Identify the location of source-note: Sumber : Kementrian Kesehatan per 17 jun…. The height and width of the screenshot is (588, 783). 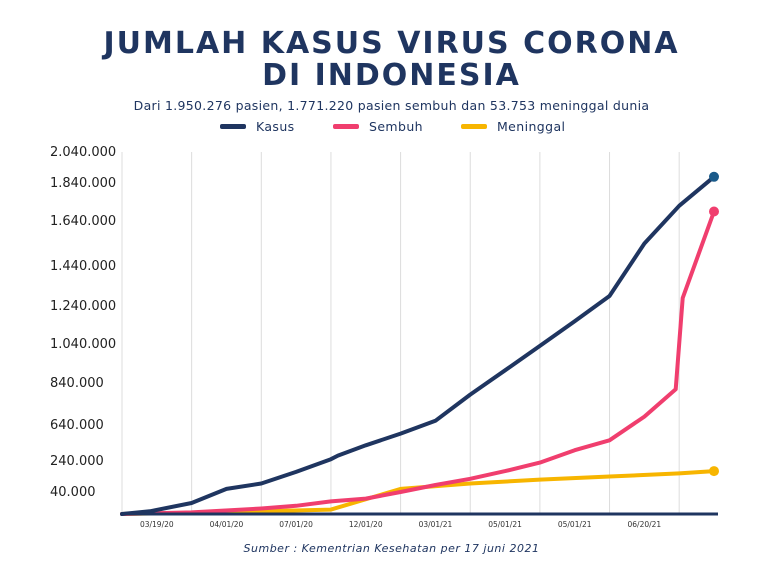
(391, 548).